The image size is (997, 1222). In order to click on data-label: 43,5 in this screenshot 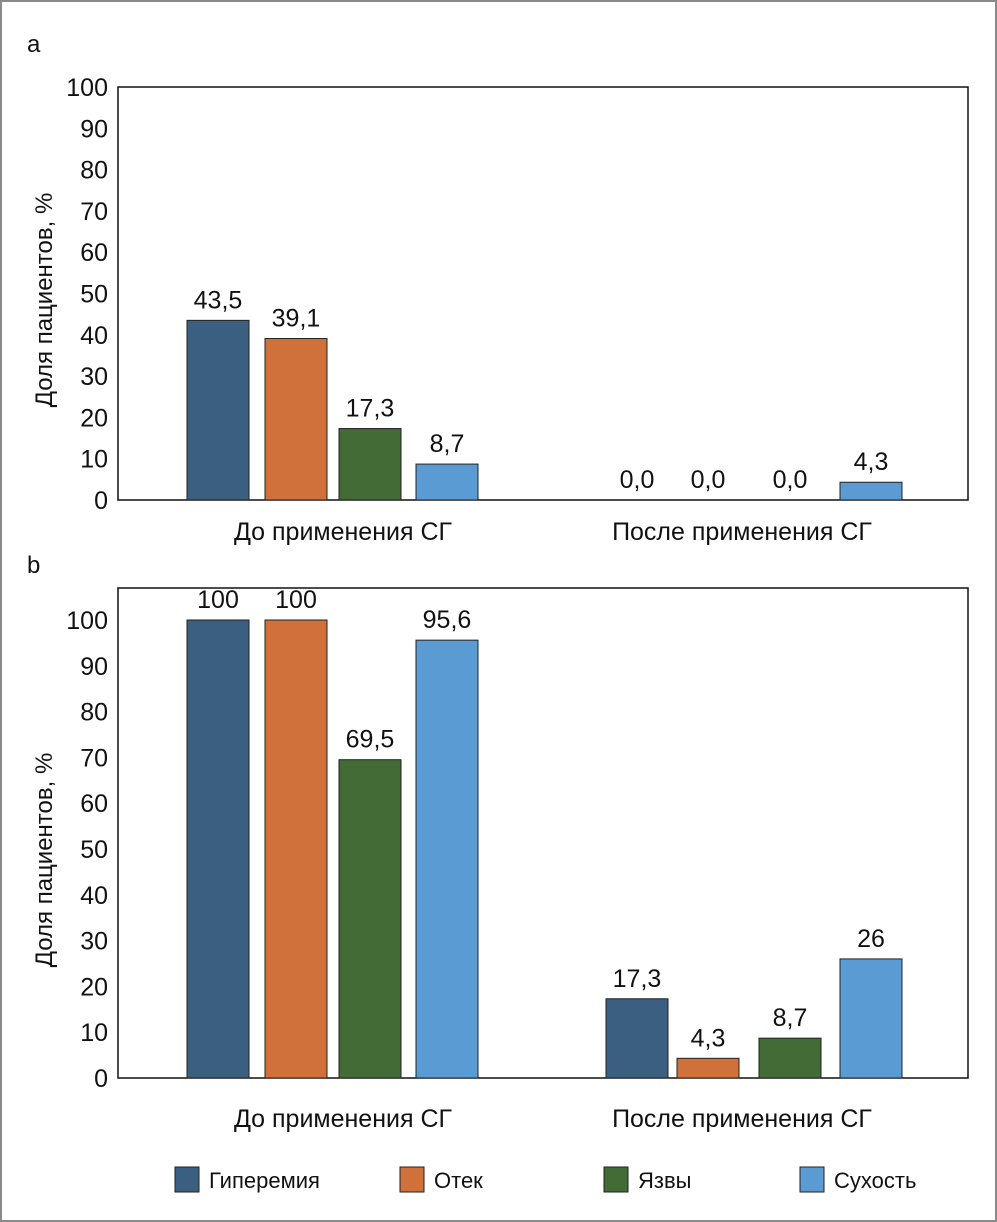, I will do `click(218, 300)`.